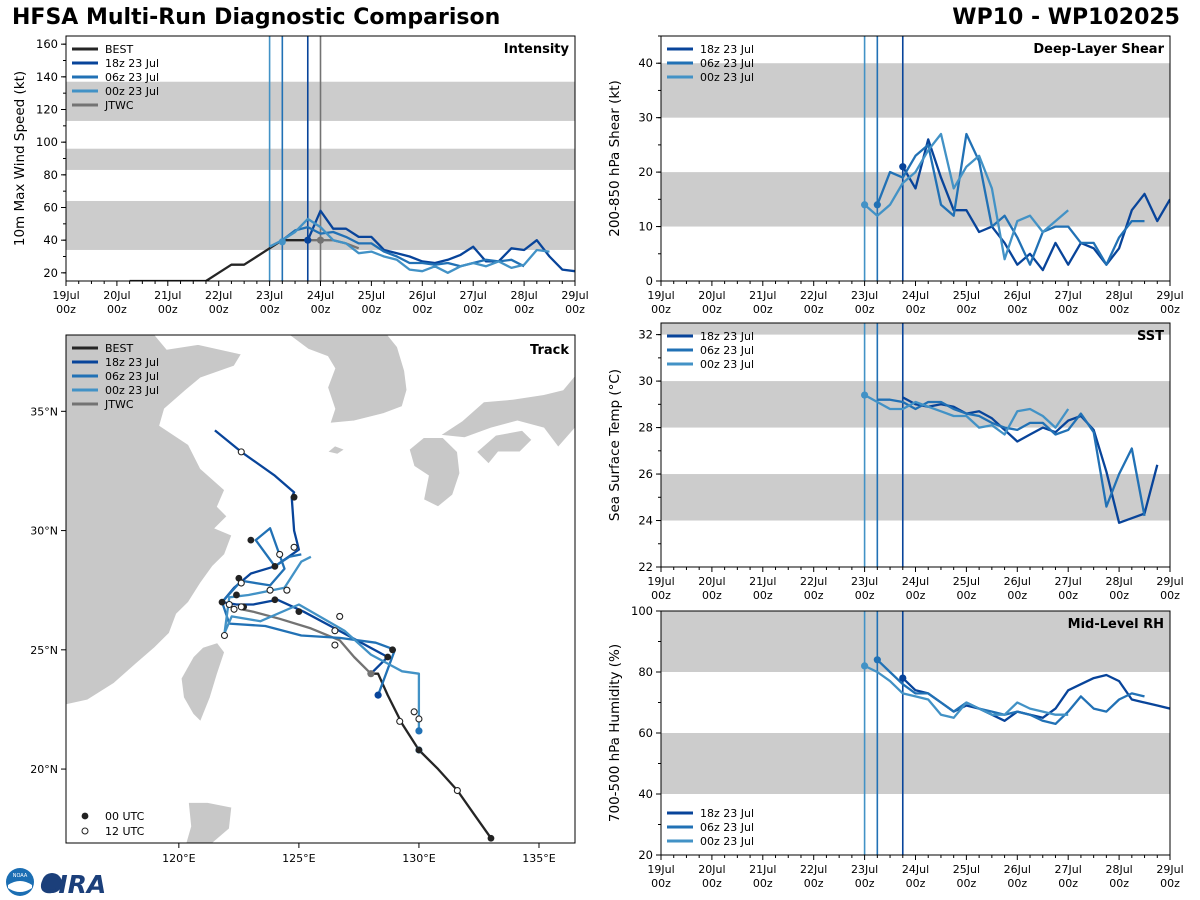 The width and height of the screenshot is (1200, 900). What do you see at coordinates (1066, 17) in the screenshot?
I see `storm-id-title: WP10 - WP102025` at bounding box center [1066, 17].